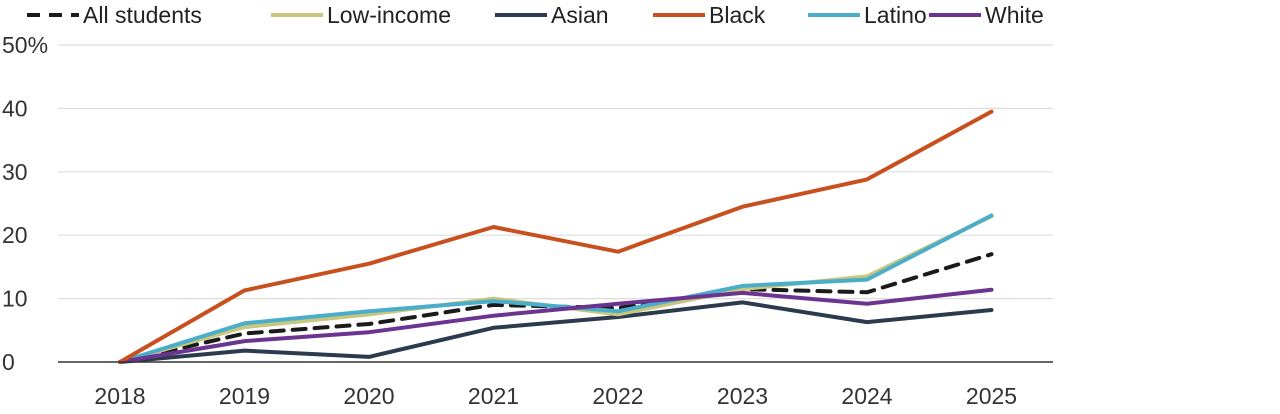 This screenshot has height=414, width=1280. I want to click on x-tick-label: 2024, so click(866, 396).